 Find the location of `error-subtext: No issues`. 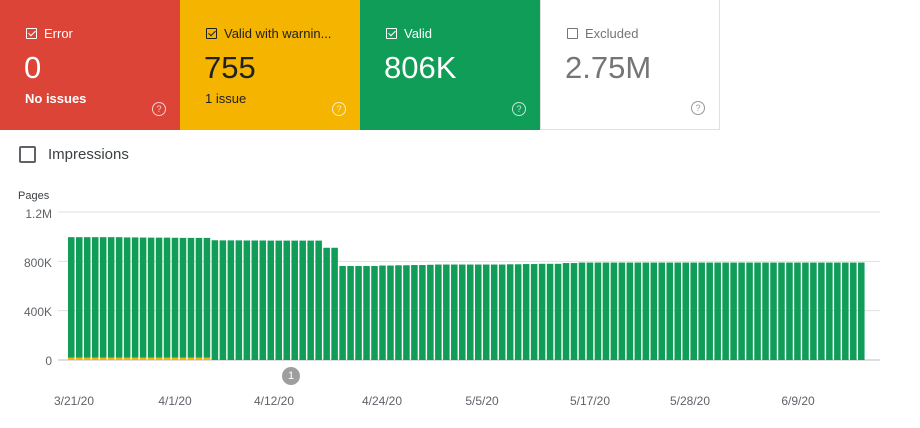

error-subtext: No issues is located at coordinates (56, 98).